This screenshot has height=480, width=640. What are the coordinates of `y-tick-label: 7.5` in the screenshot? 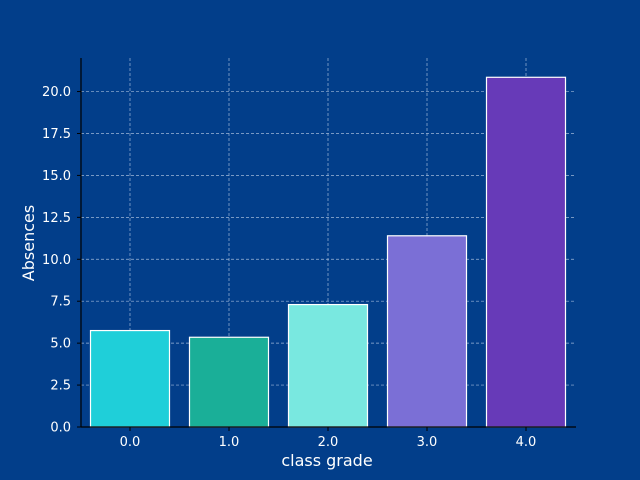 It's located at (60, 302).